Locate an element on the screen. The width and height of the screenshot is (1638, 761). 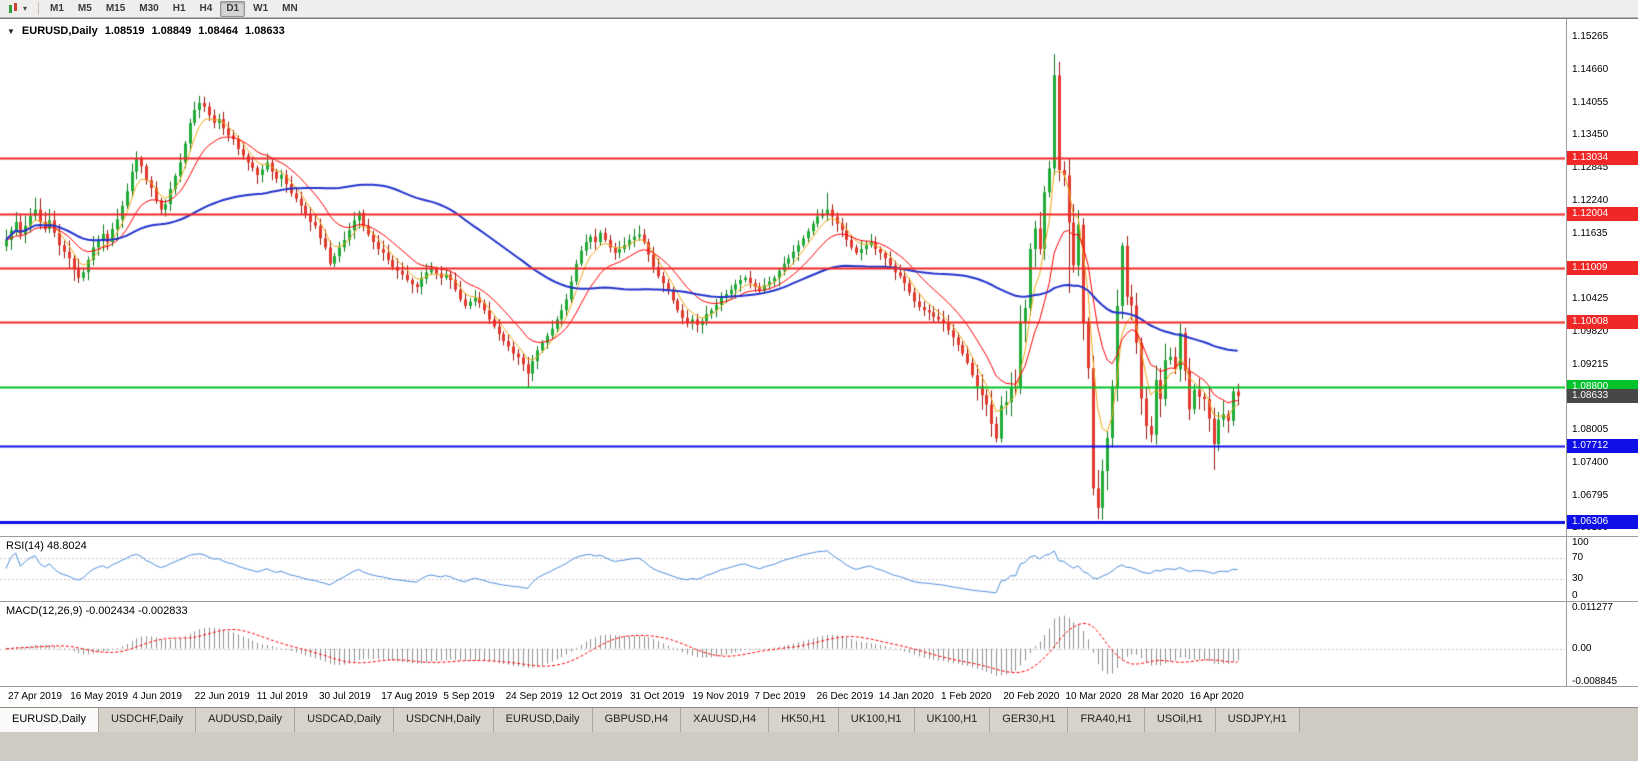
date-label: 20 Feb 2020 is located at coordinates (1031, 696).